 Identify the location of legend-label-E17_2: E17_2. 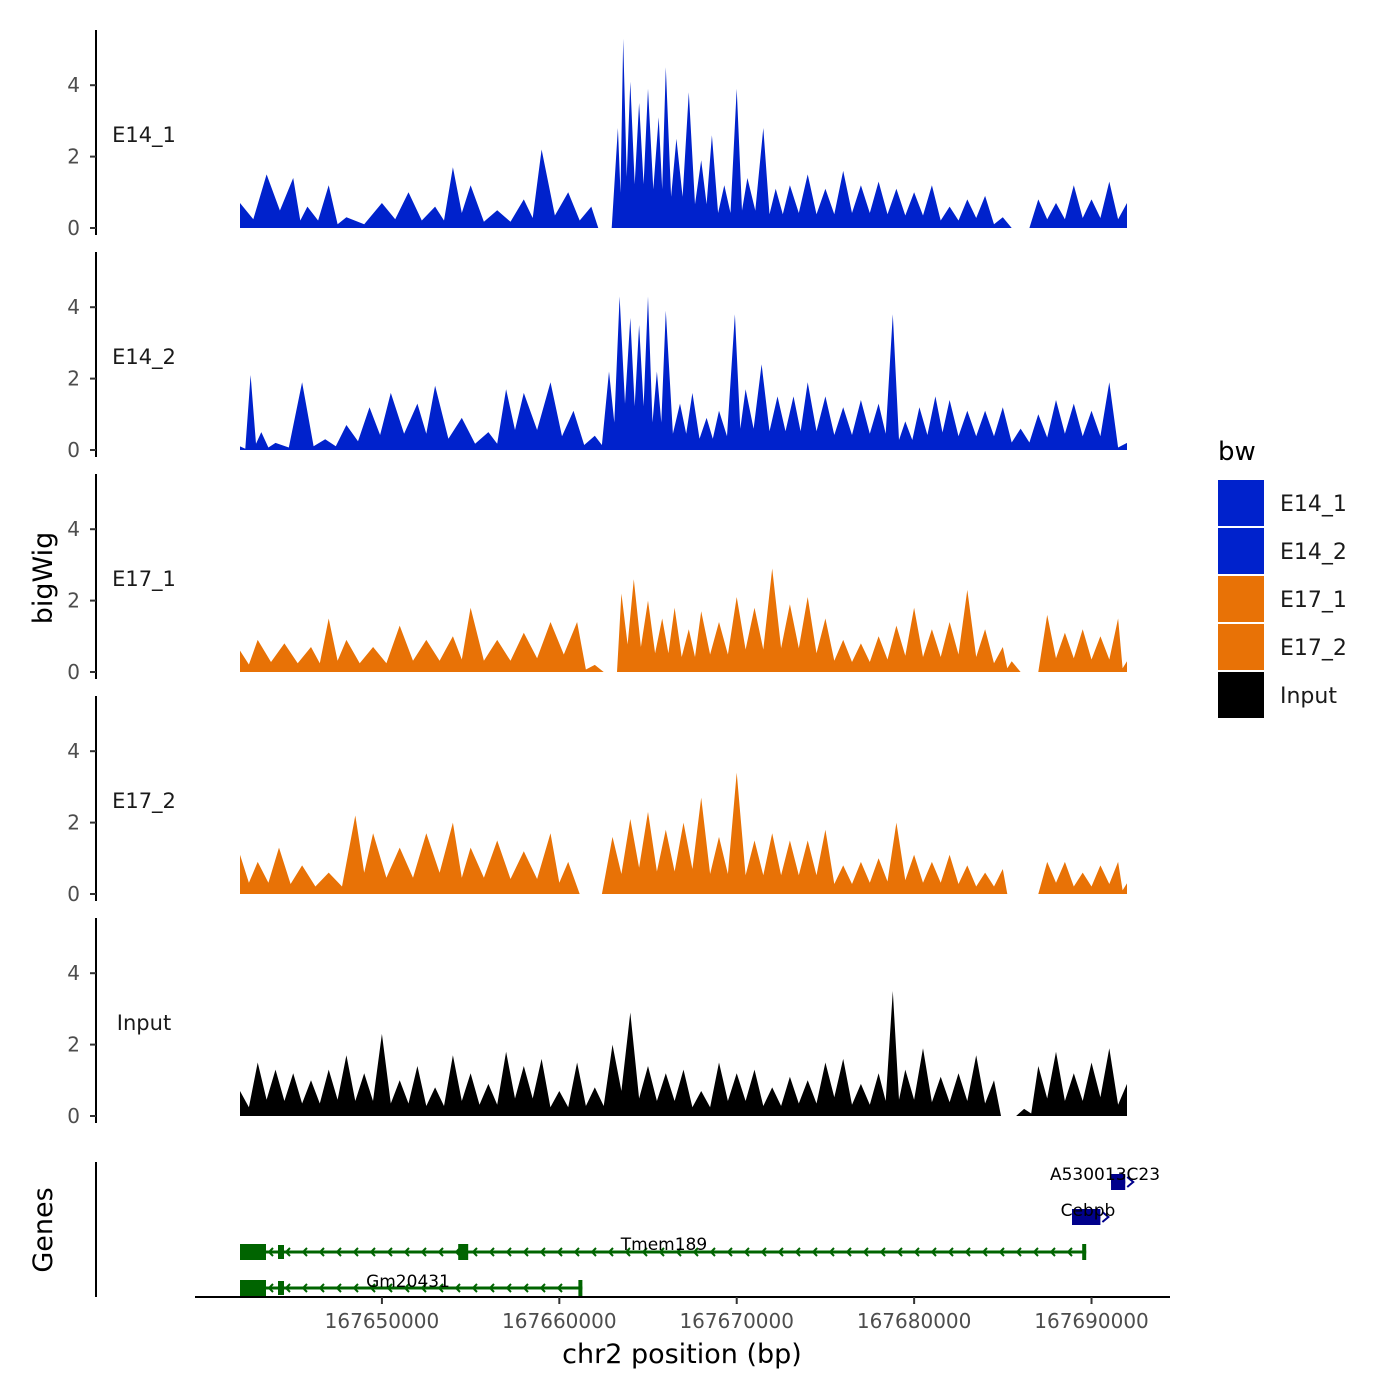
(1313, 648).